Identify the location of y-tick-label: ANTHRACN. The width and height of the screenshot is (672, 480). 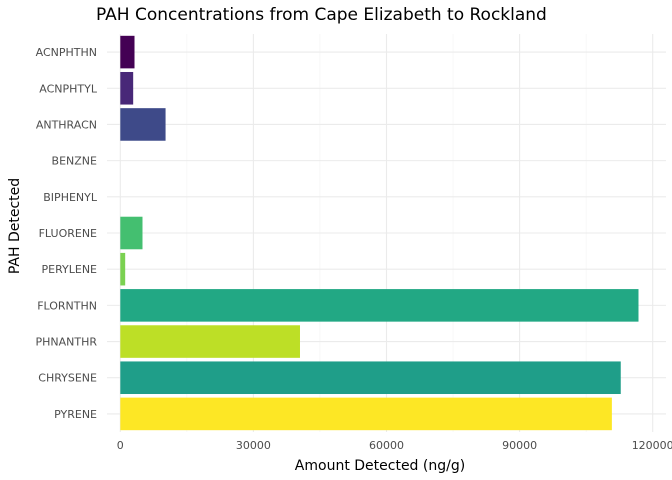
(66, 124).